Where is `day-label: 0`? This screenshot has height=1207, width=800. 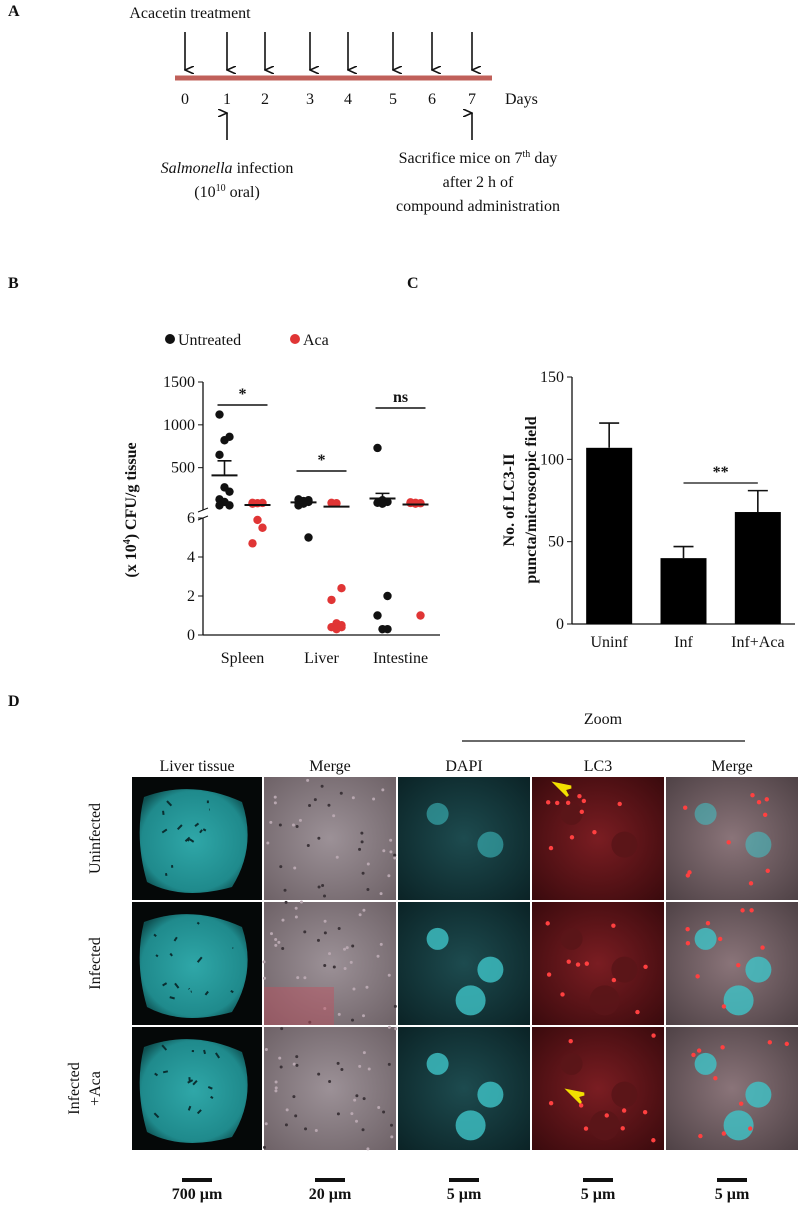
day-label: 0 is located at coordinates (185, 99).